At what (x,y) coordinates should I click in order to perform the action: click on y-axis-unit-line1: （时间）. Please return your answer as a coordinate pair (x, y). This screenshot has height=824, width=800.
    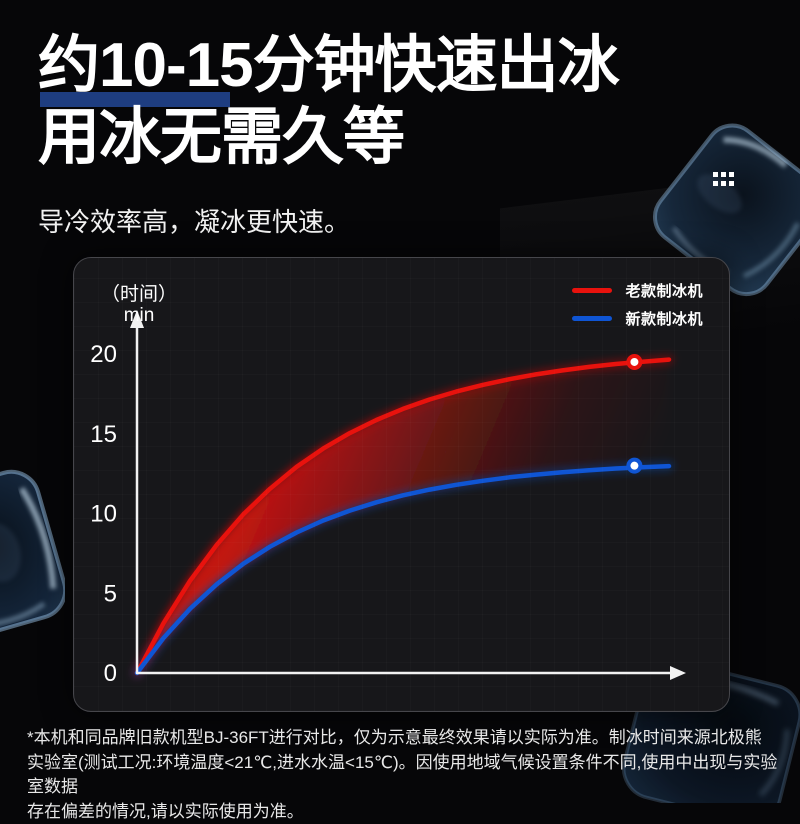
    Looking at the image, I should click on (139, 294).